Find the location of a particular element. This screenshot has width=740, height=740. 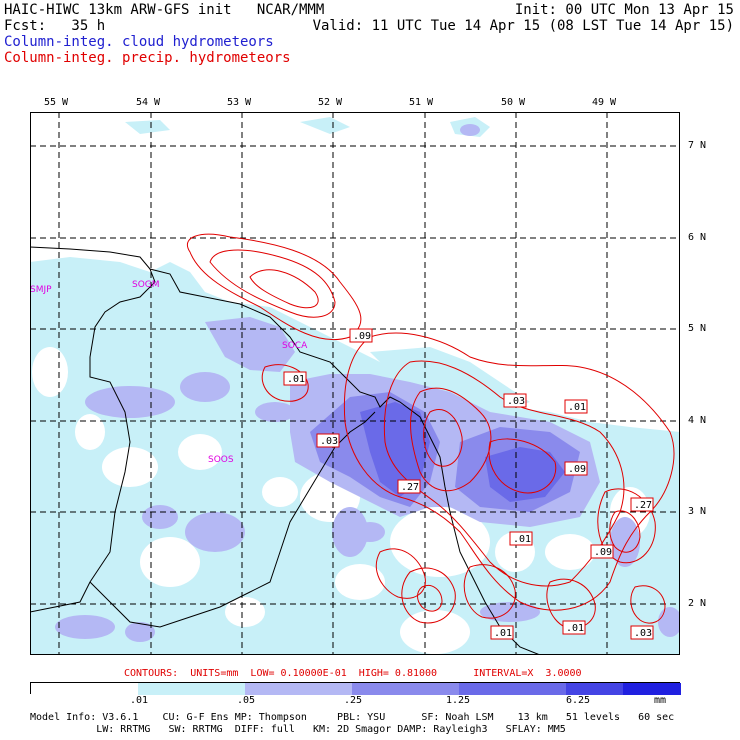

lon-label-55w: 55 W is located at coordinates (56, 102).